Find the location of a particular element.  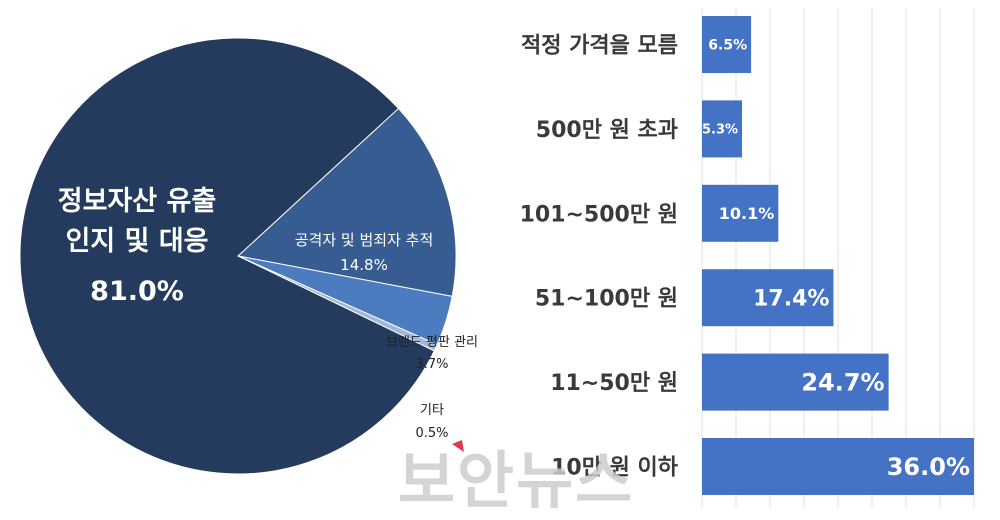

bar-value-label-3: 17.4% is located at coordinates (791, 299).